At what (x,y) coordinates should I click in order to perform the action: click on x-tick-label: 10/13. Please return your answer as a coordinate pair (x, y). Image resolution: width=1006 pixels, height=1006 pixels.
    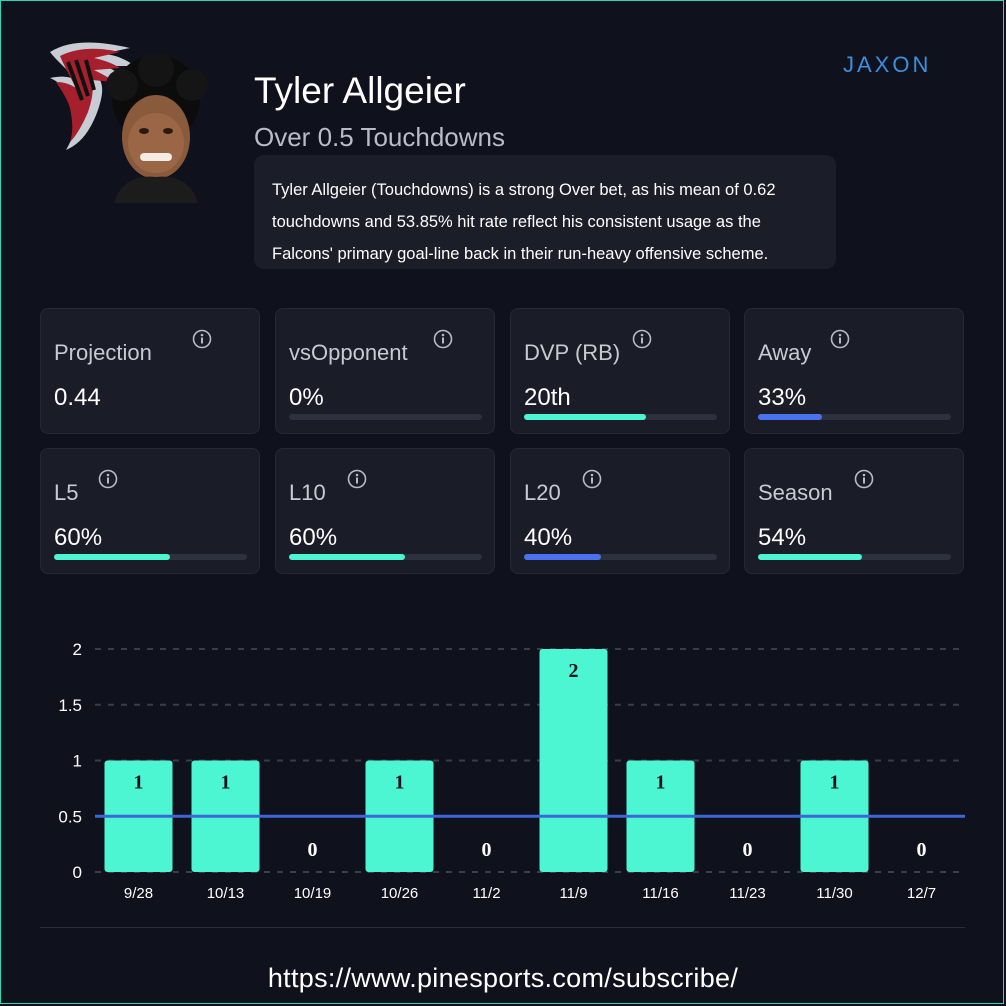
    Looking at the image, I should click on (226, 893).